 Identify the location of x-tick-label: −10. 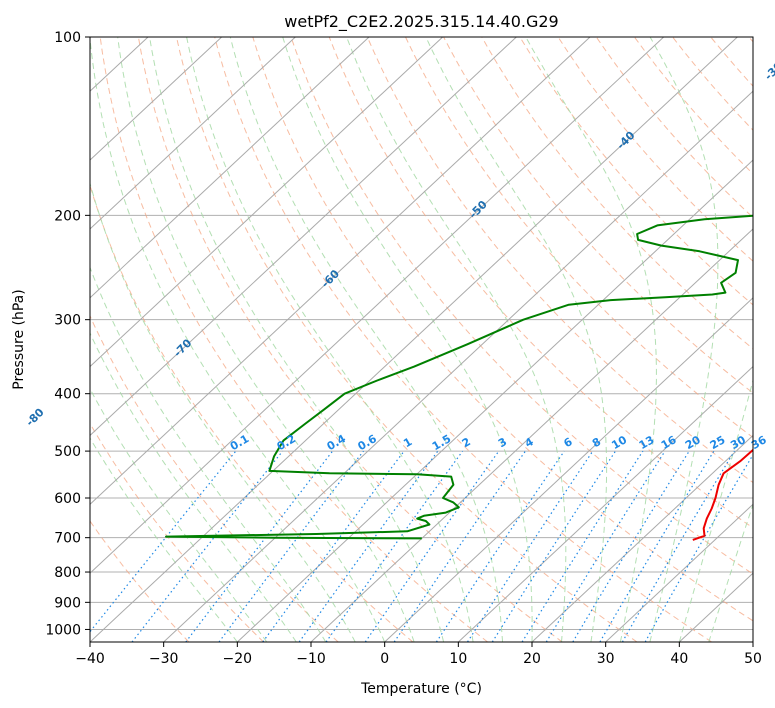
(311, 659).